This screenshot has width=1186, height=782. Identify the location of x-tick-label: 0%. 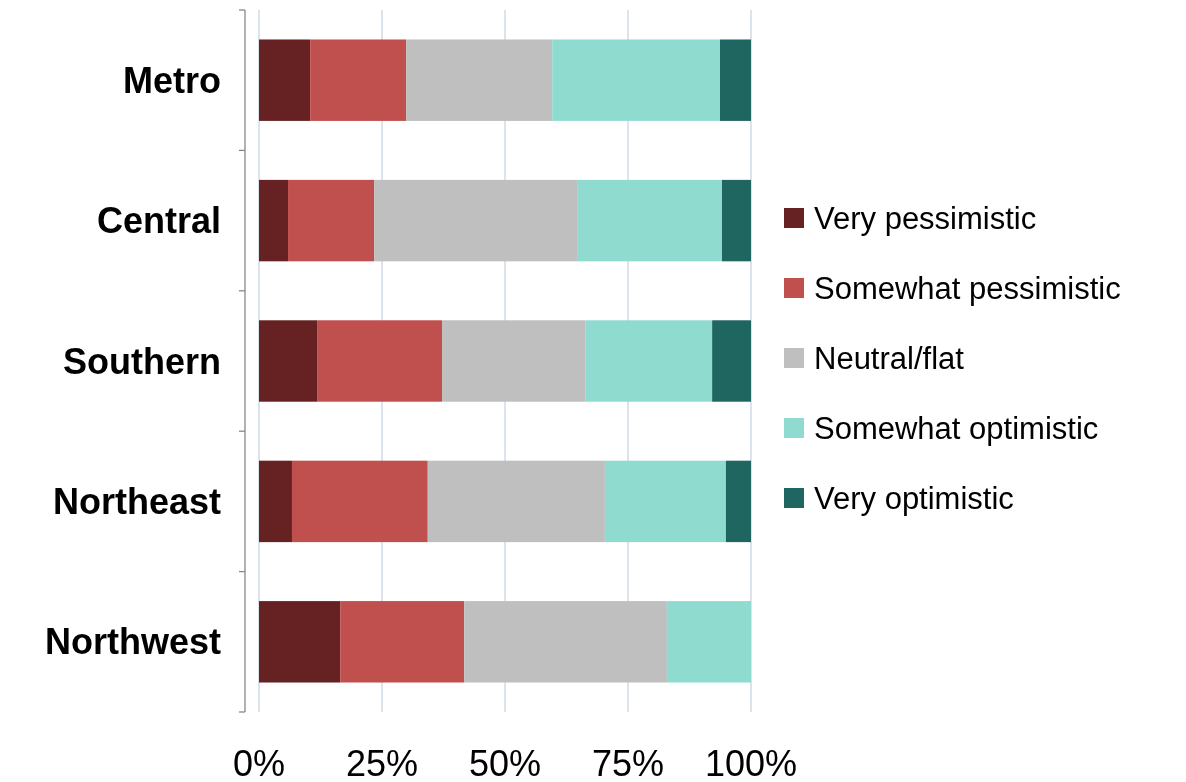
(259, 762).